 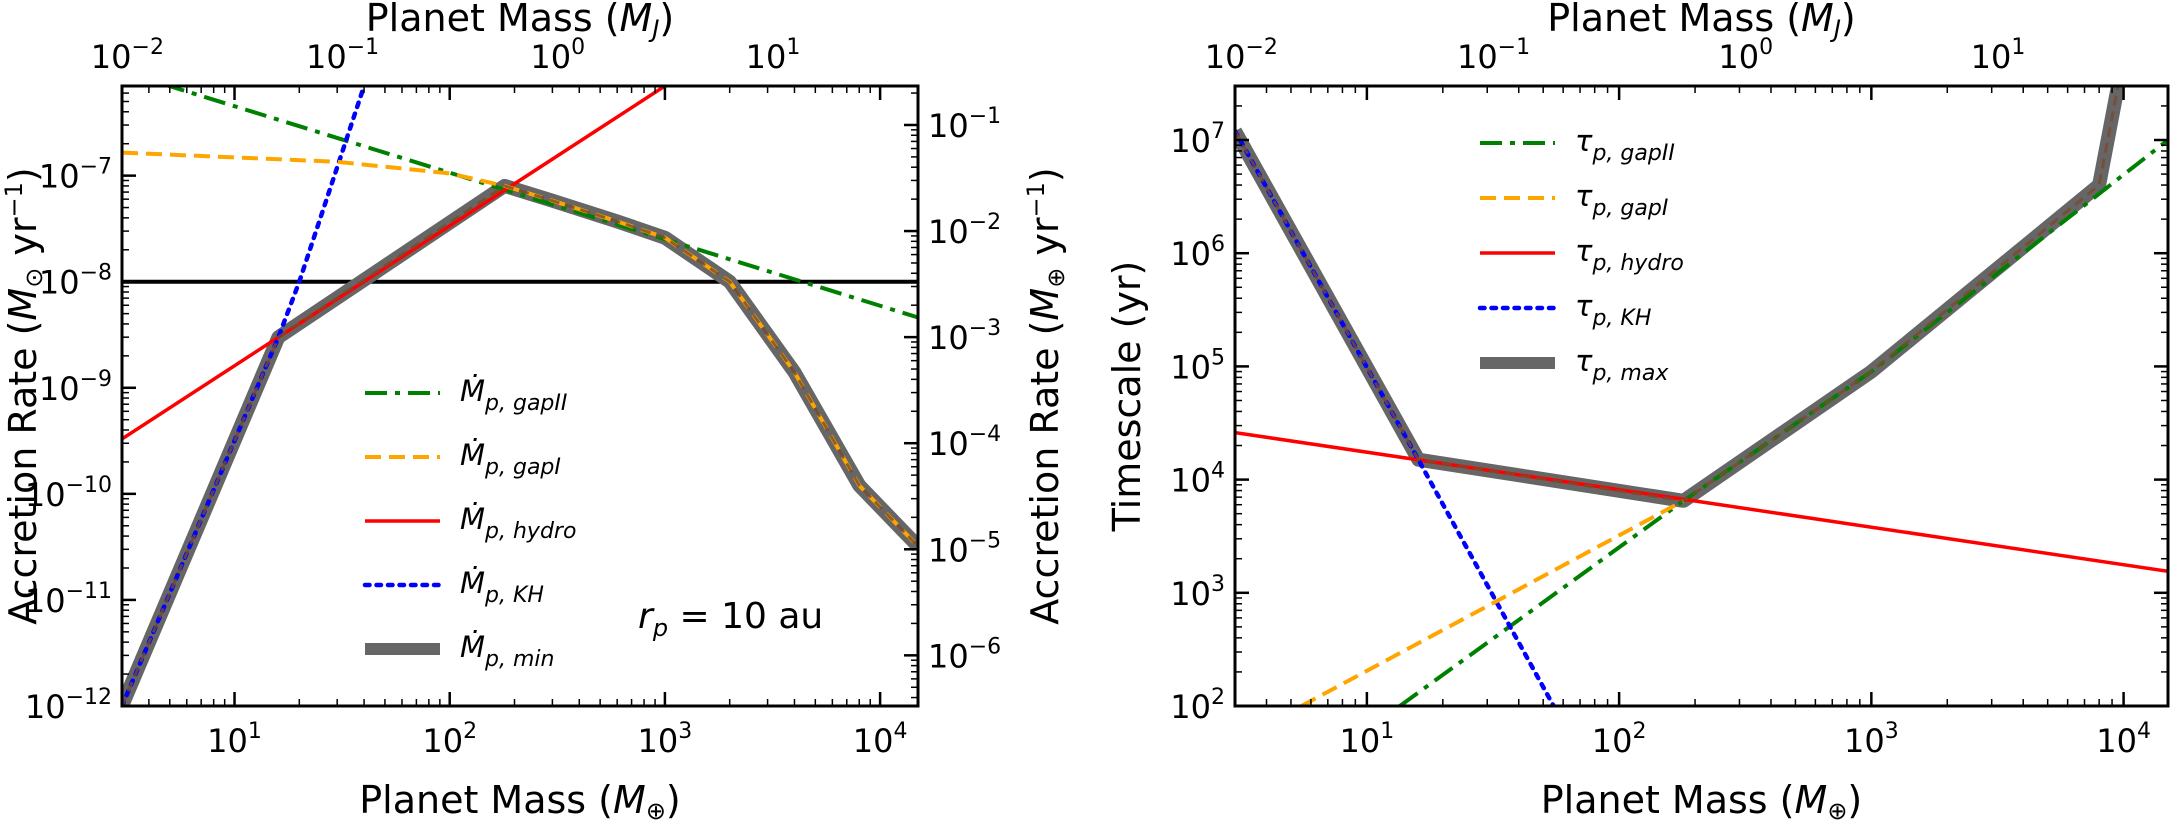 I want to click on y2-axis-title: Accretion Rate (M⊕ yr−1), so click(x=1046, y=396).